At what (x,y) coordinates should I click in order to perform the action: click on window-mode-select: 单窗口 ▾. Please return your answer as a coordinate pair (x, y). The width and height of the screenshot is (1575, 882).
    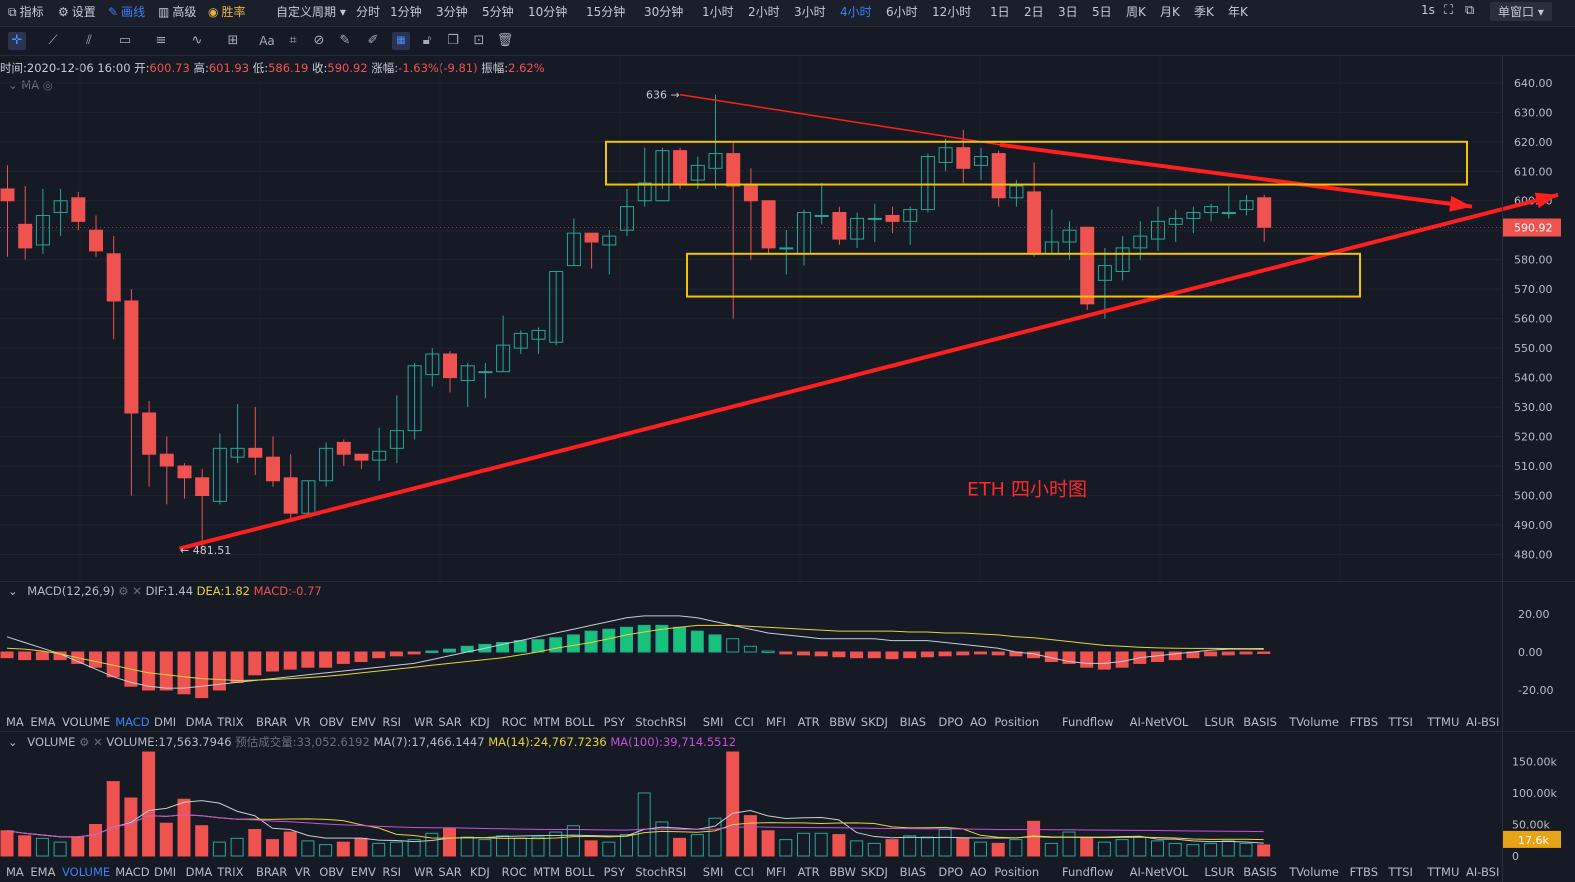
    Looking at the image, I should click on (1521, 11).